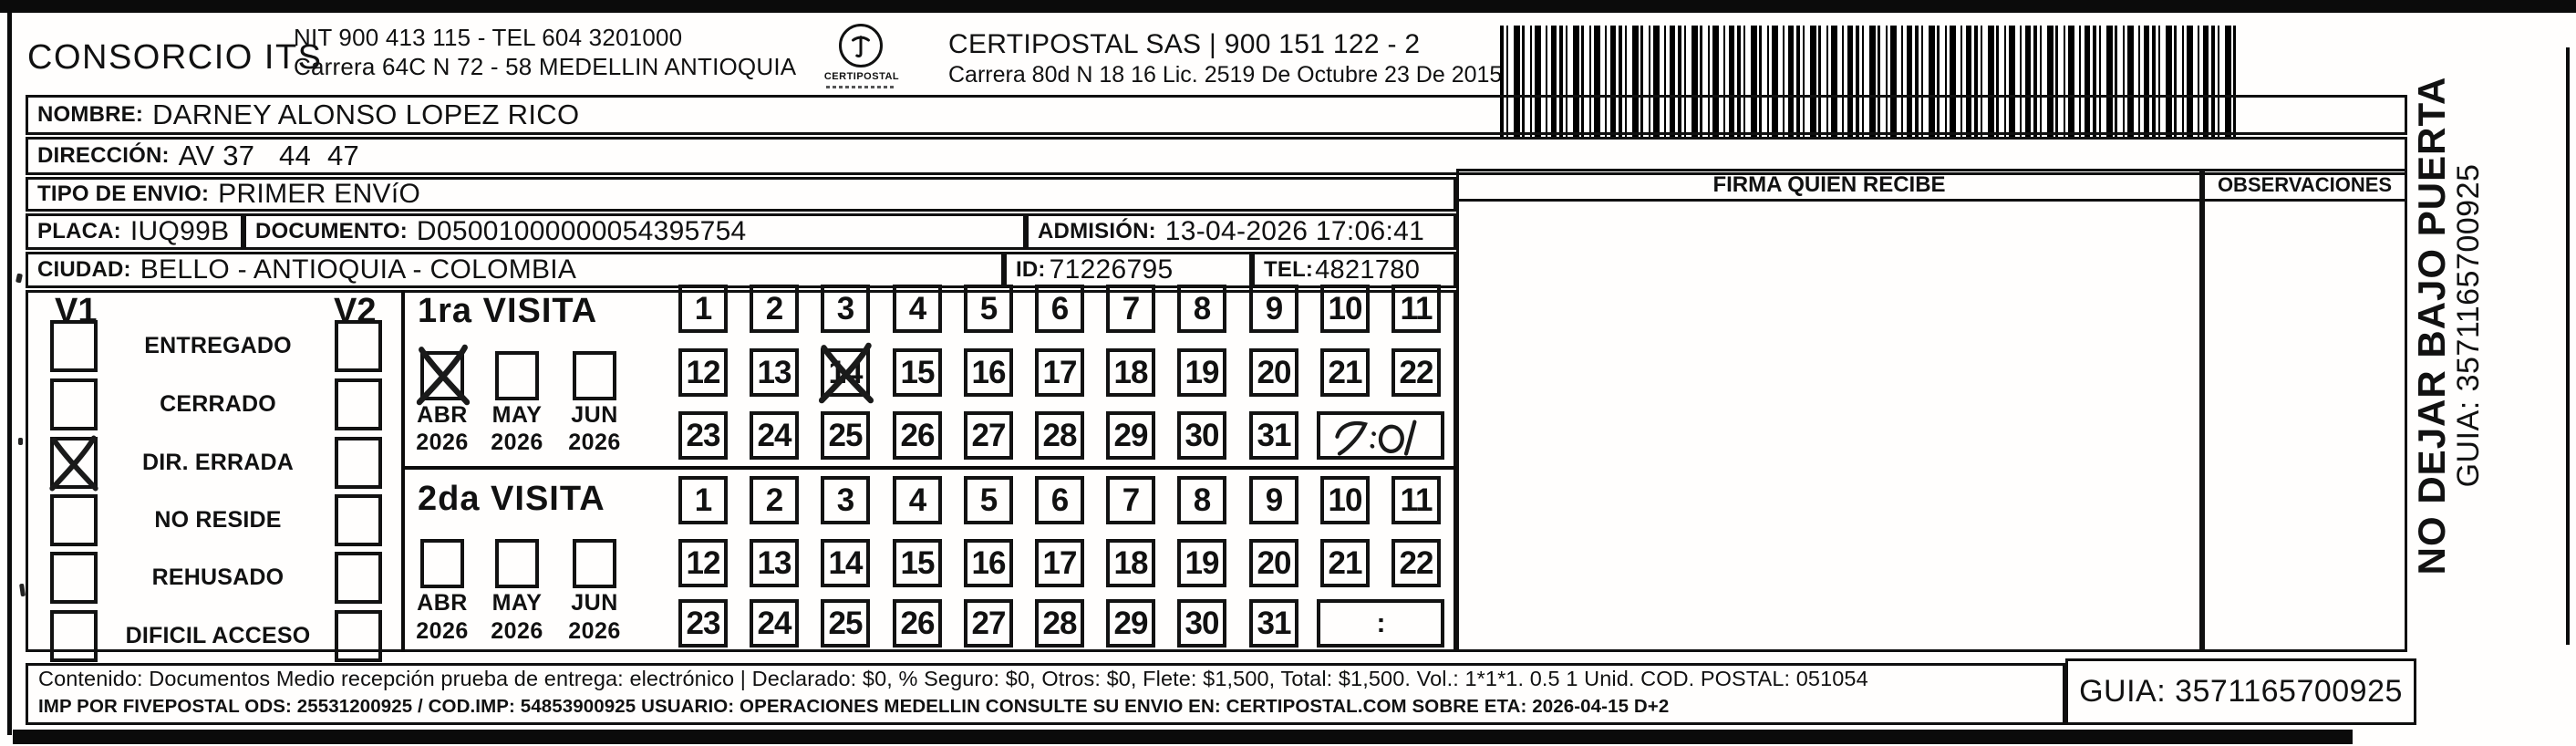 Image resolution: width=2576 pixels, height=746 pixels. Describe the element at coordinates (103, 156) in the screenshot. I see `direccion-label: DIRECCIÓN:` at that location.